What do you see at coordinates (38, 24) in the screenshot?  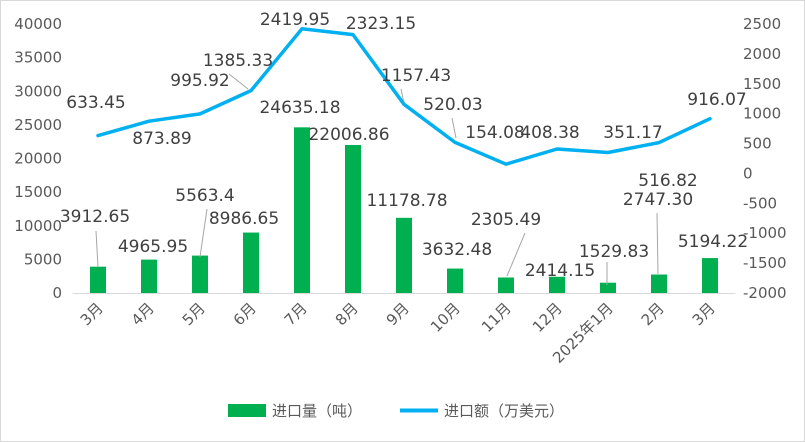 I see `y-left-tick-8: 40000` at bounding box center [38, 24].